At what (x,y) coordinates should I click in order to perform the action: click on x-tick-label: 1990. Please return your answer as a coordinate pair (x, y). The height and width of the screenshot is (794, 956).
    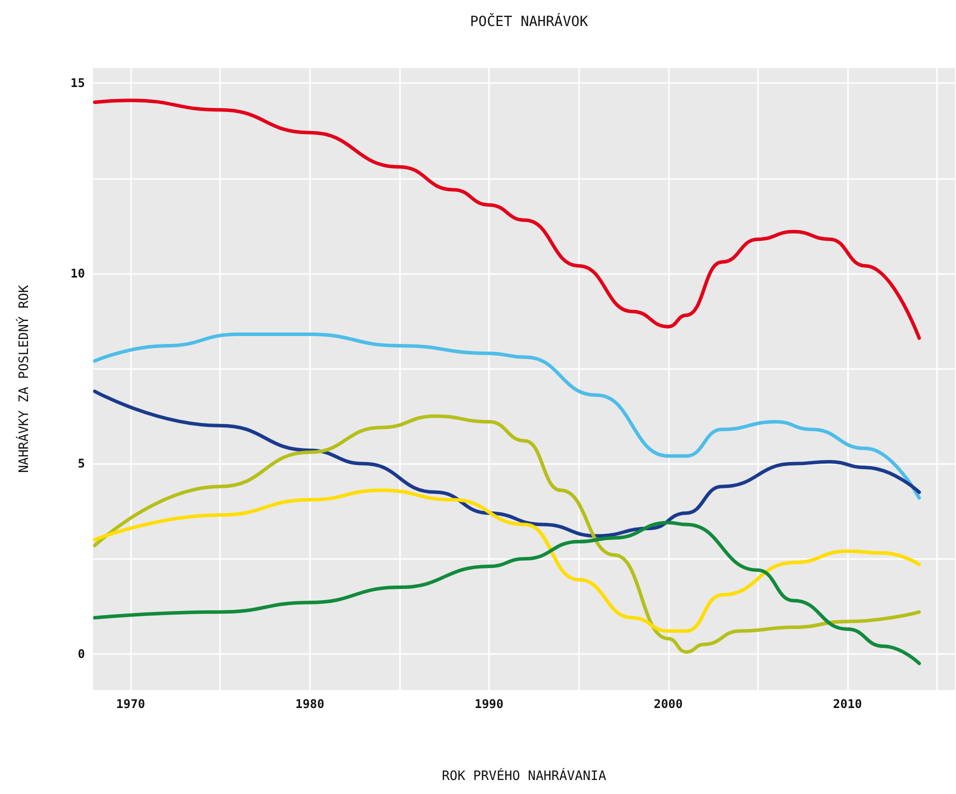
    Looking at the image, I should click on (489, 704).